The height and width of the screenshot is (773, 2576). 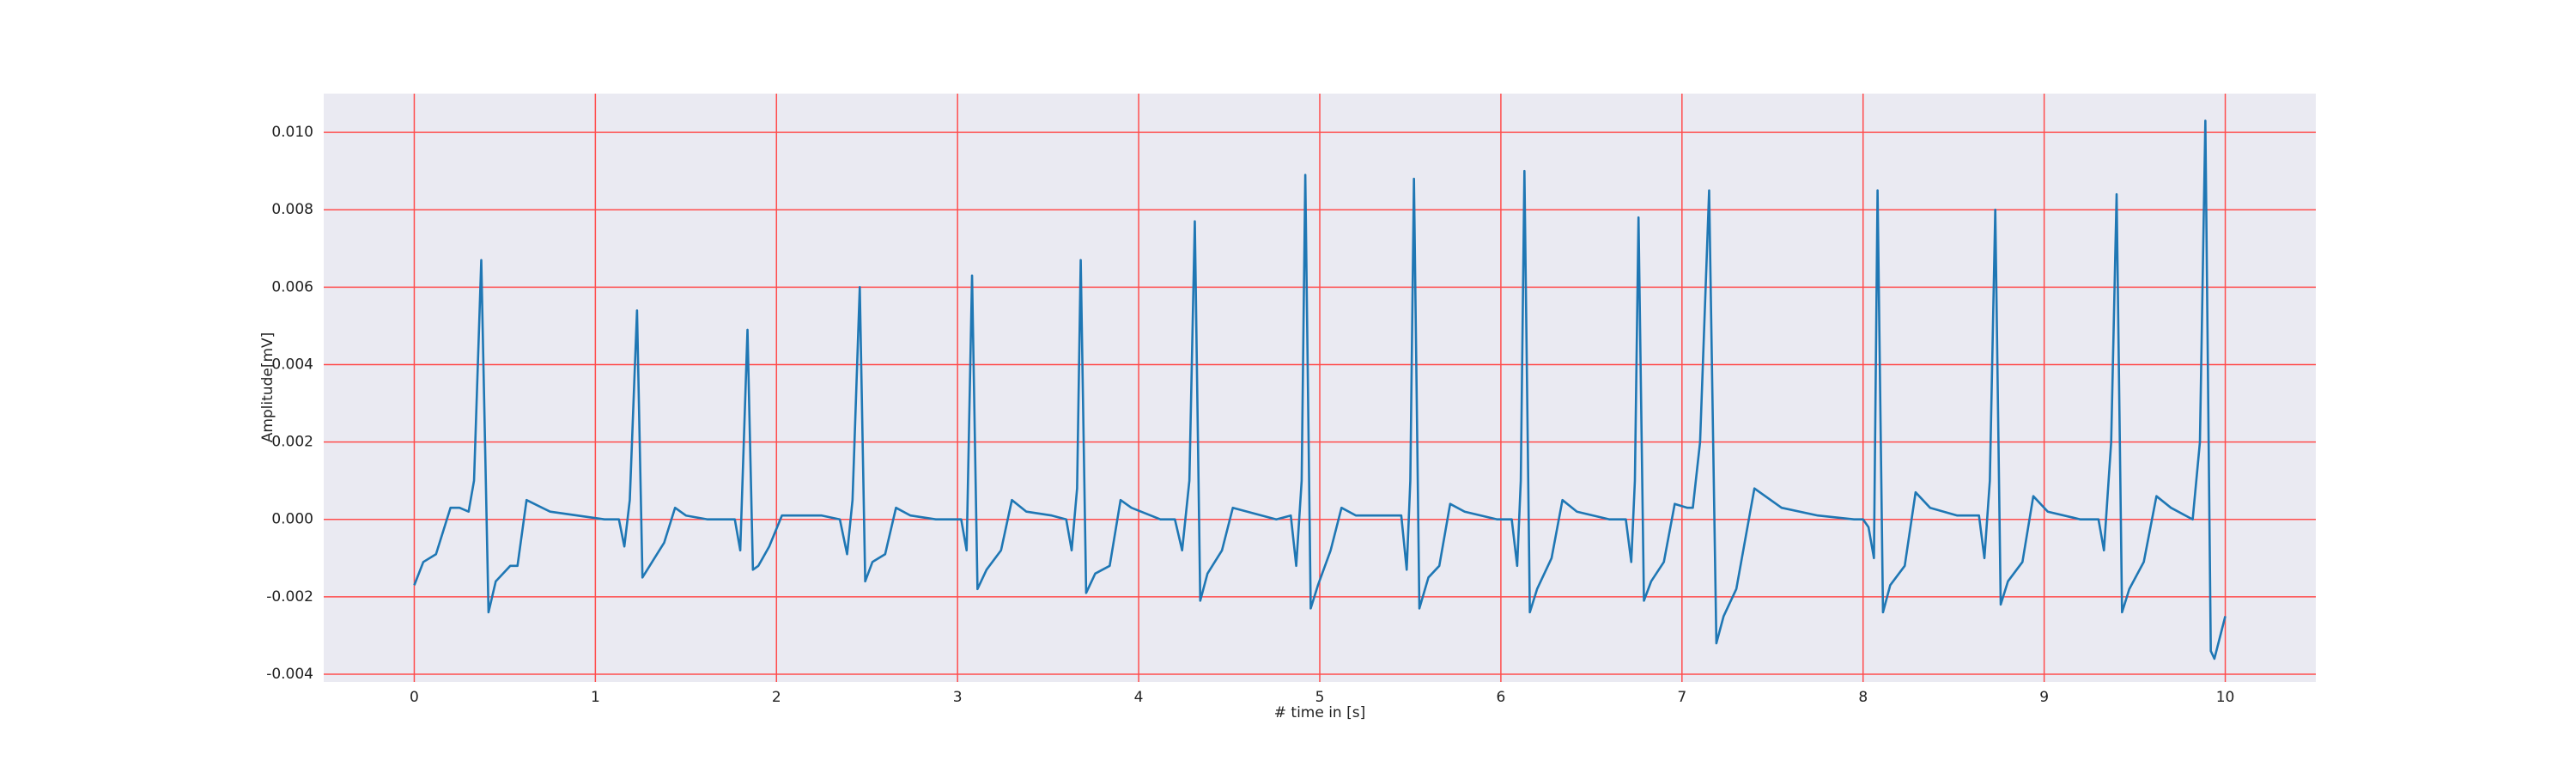 What do you see at coordinates (596, 697) in the screenshot?
I see `x-tick-label: 1` at bounding box center [596, 697].